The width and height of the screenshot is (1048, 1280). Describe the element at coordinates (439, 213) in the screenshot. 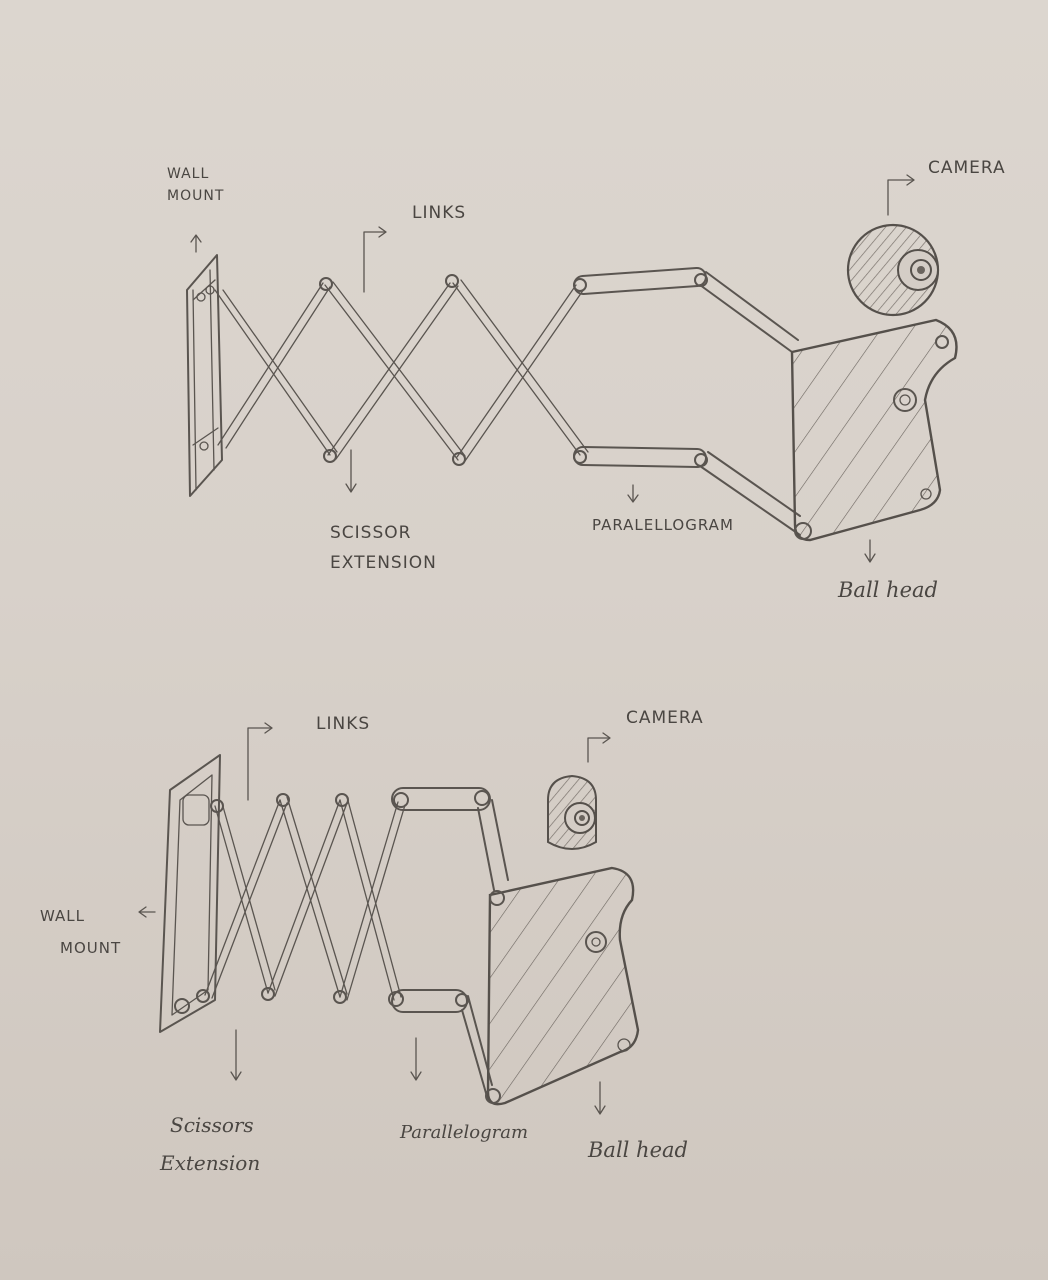

I see `top-links-label: LINKS` at that location.